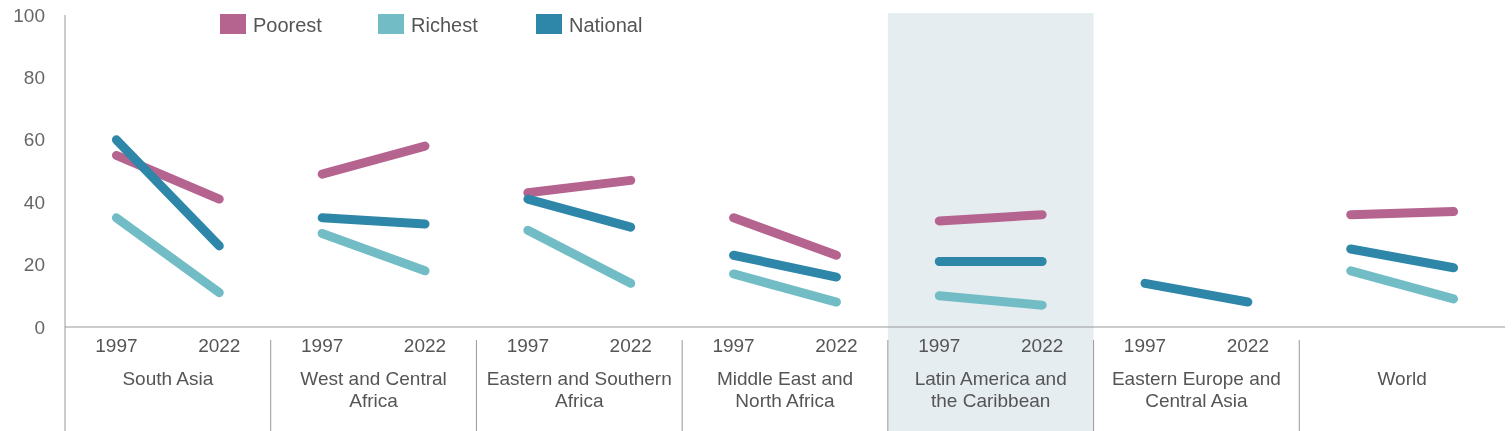 The height and width of the screenshot is (431, 1512). What do you see at coordinates (288, 25) in the screenshot?
I see `legend-label: Poorest` at bounding box center [288, 25].